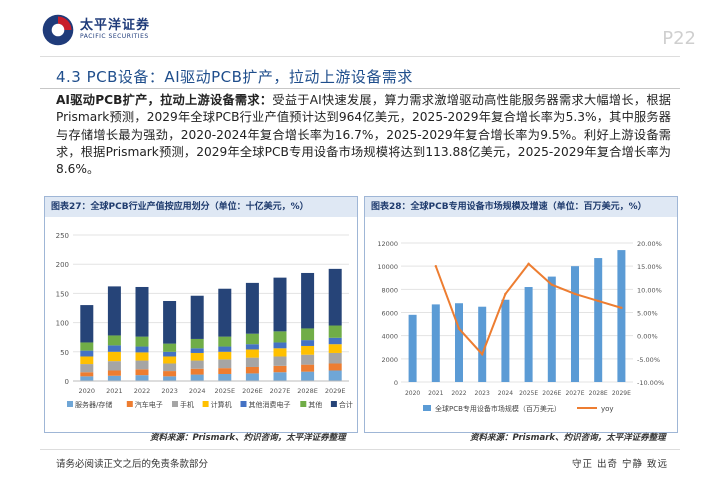 The image size is (720, 482). Describe the element at coordinates (234, 77) in the screenshot. I see `section-title: 4.3 PCB设备：AI驱动PCB扩产，拉动上游设备需求` at that location.